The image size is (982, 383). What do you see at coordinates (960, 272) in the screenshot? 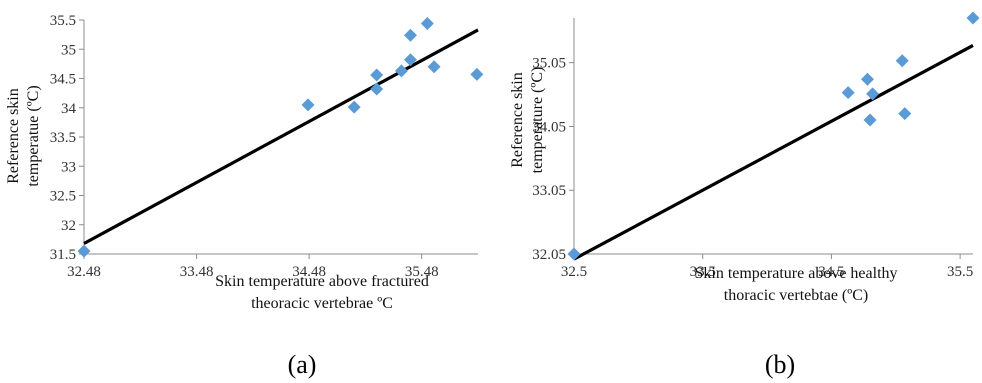
I see `x-tick-label: 35.5` at bounding box center [960, 272].